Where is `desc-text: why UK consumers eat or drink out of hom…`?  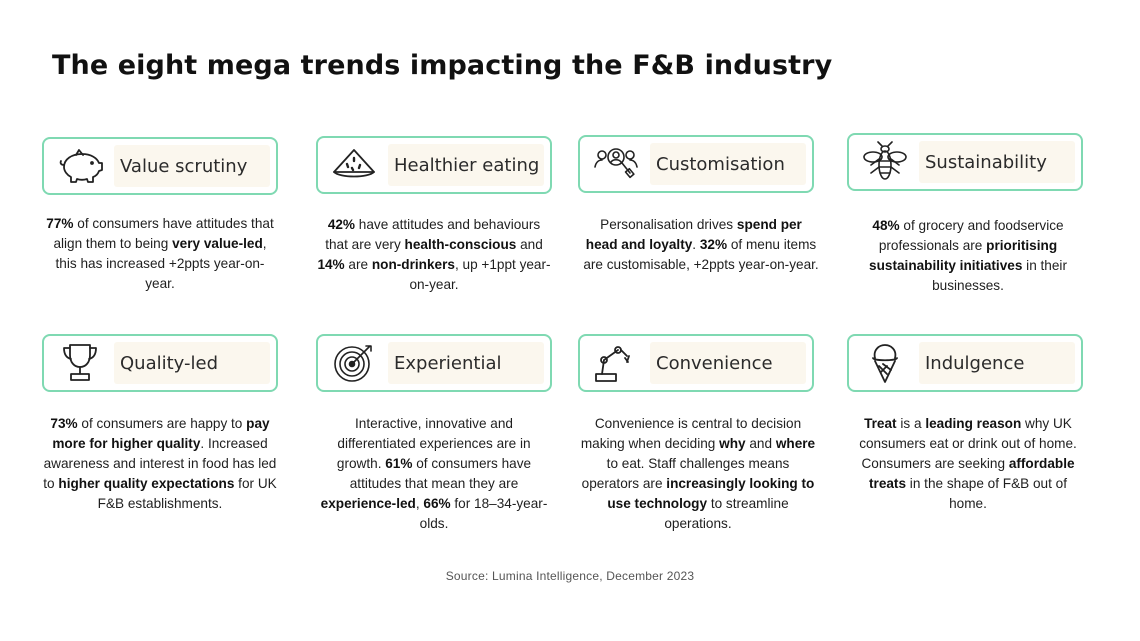
desc-text: why UK consumers eat or drink out of hom… is located at coordinates (968, 443).